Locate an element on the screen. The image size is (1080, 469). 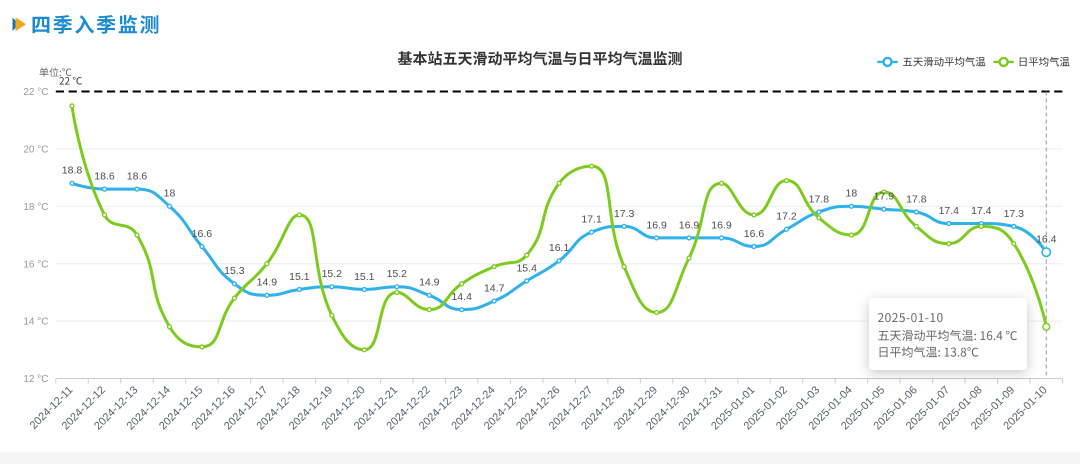
svg-text: 18.8 is located at coordinates (72, 171).